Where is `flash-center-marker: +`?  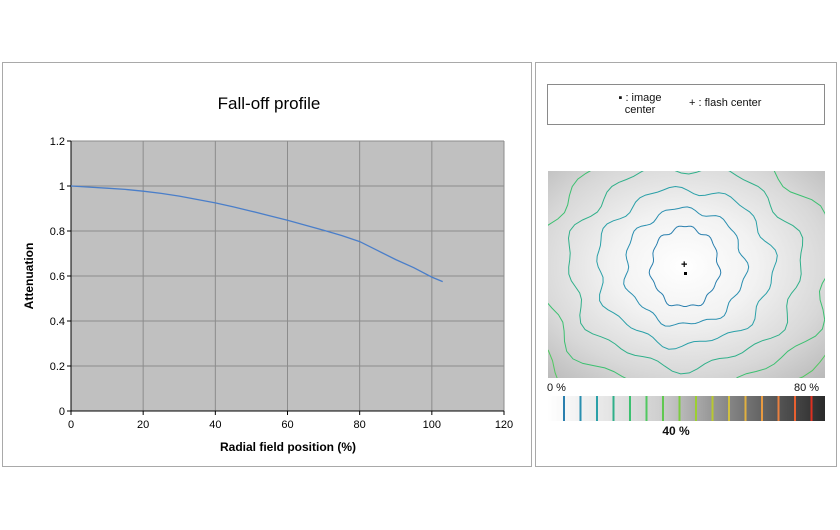
flash-center-marker: + is located at coordinates (684, 265).